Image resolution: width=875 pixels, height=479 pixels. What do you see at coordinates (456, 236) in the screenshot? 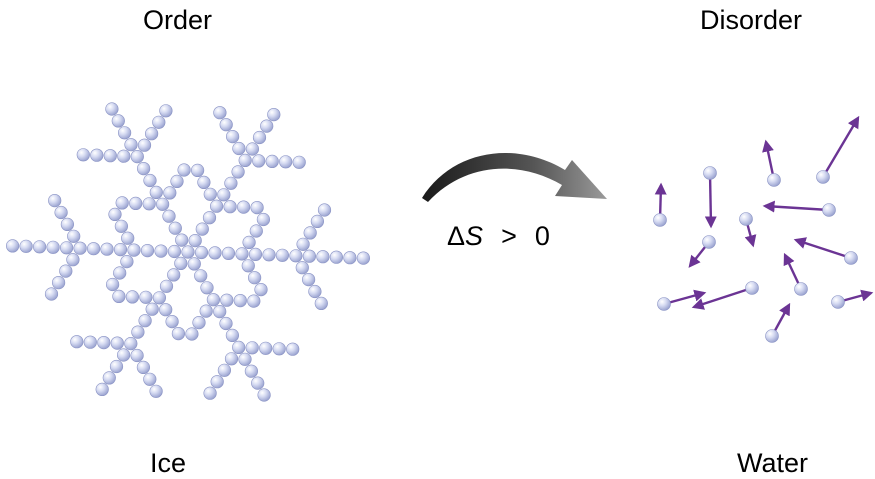
I see `delta-symbol: Δ` at bounding box center [456, 236].